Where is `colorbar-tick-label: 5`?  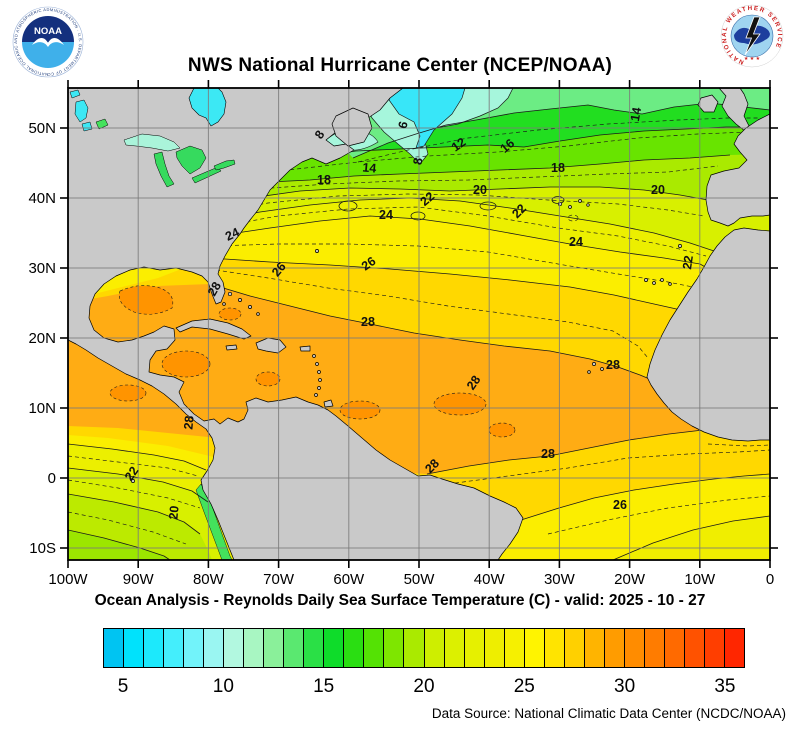 colorbar-tick-label: 5 is located at coordinates (123, 686).